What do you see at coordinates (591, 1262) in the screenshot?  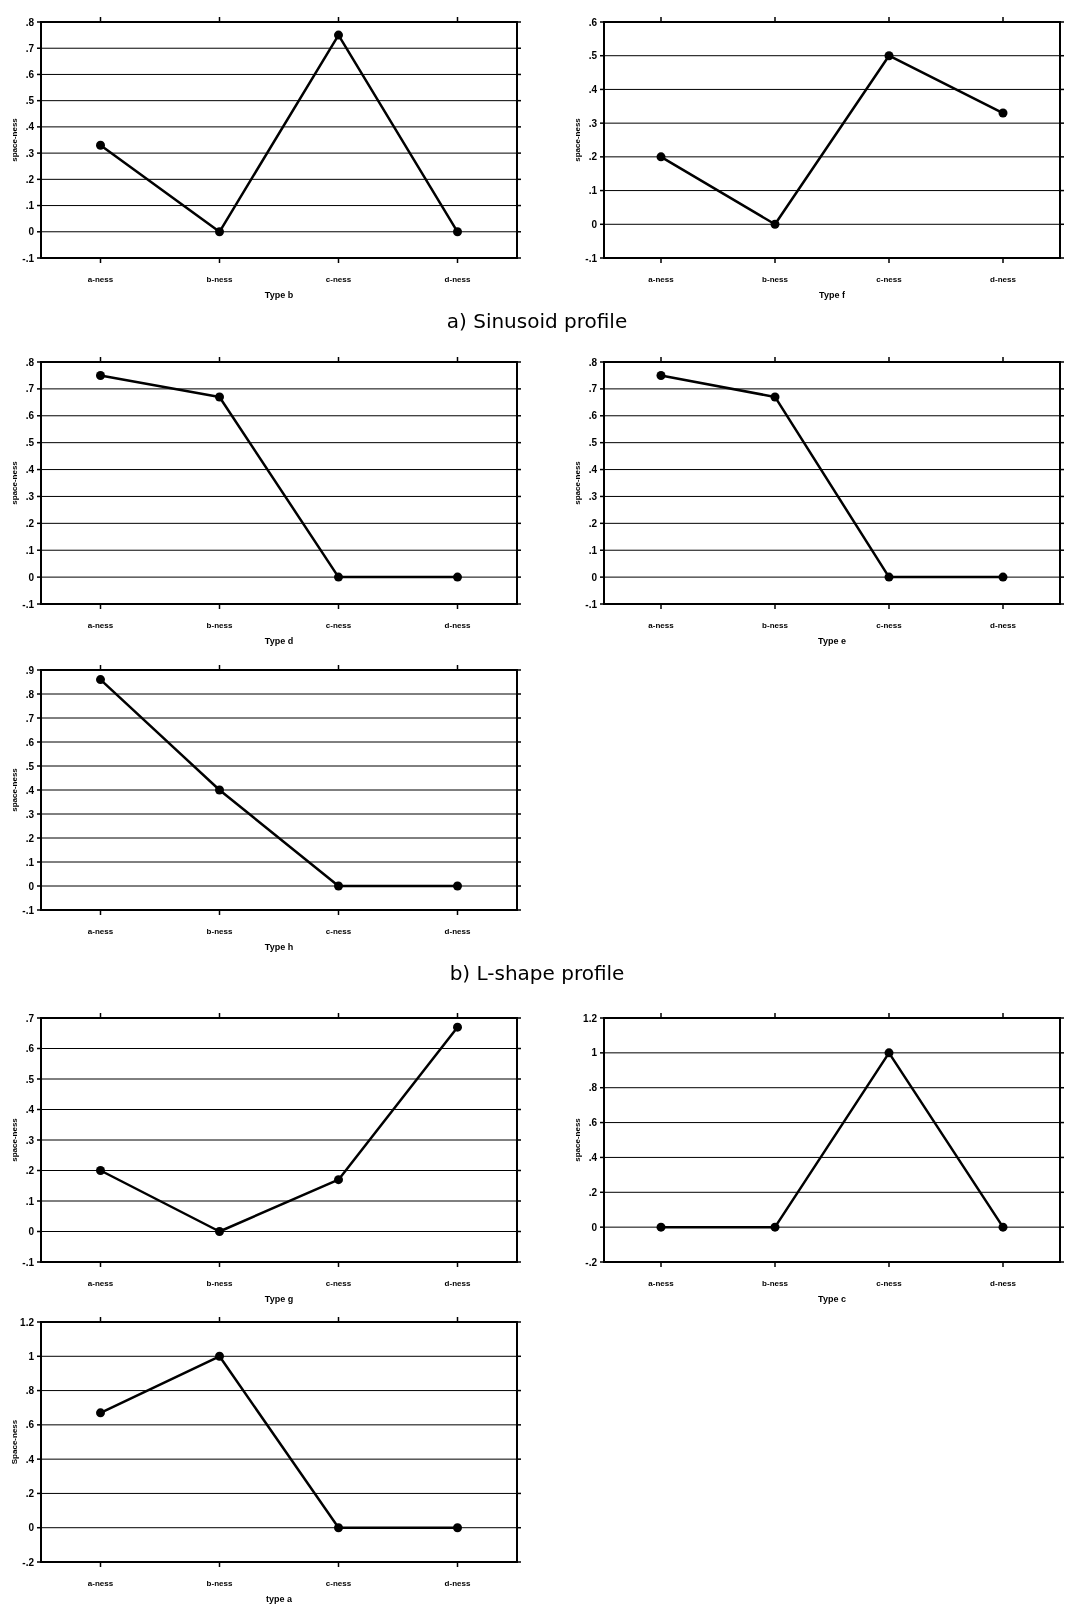 I see `y-tick-label: -.2` at bounding box center [591, 1262].